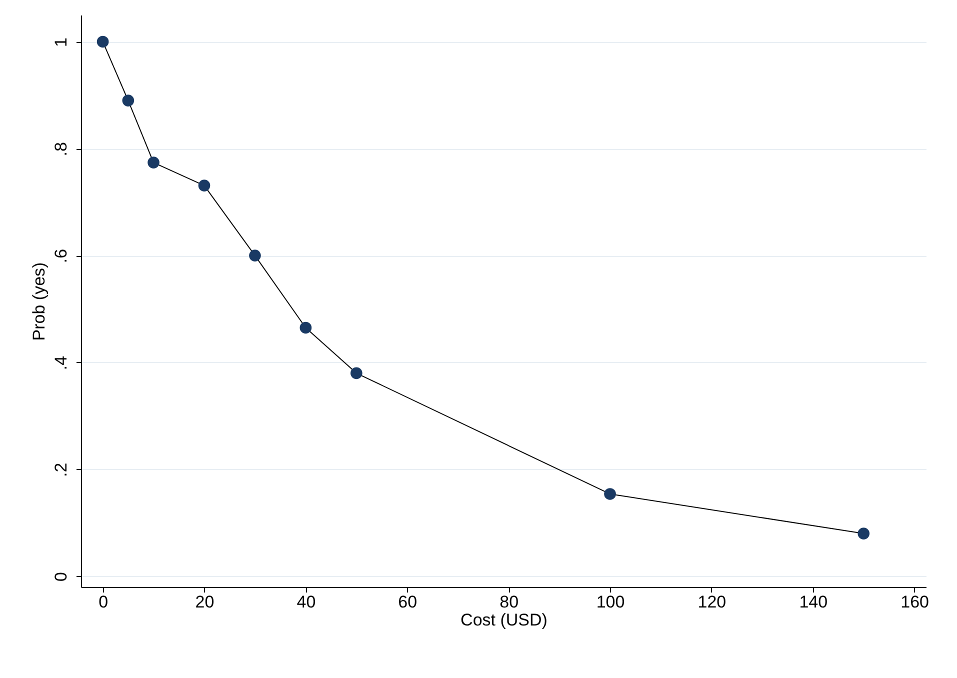 This screenshot has height=678, width=957. I want to click on x-tick-label: 120, so click(712, 602).